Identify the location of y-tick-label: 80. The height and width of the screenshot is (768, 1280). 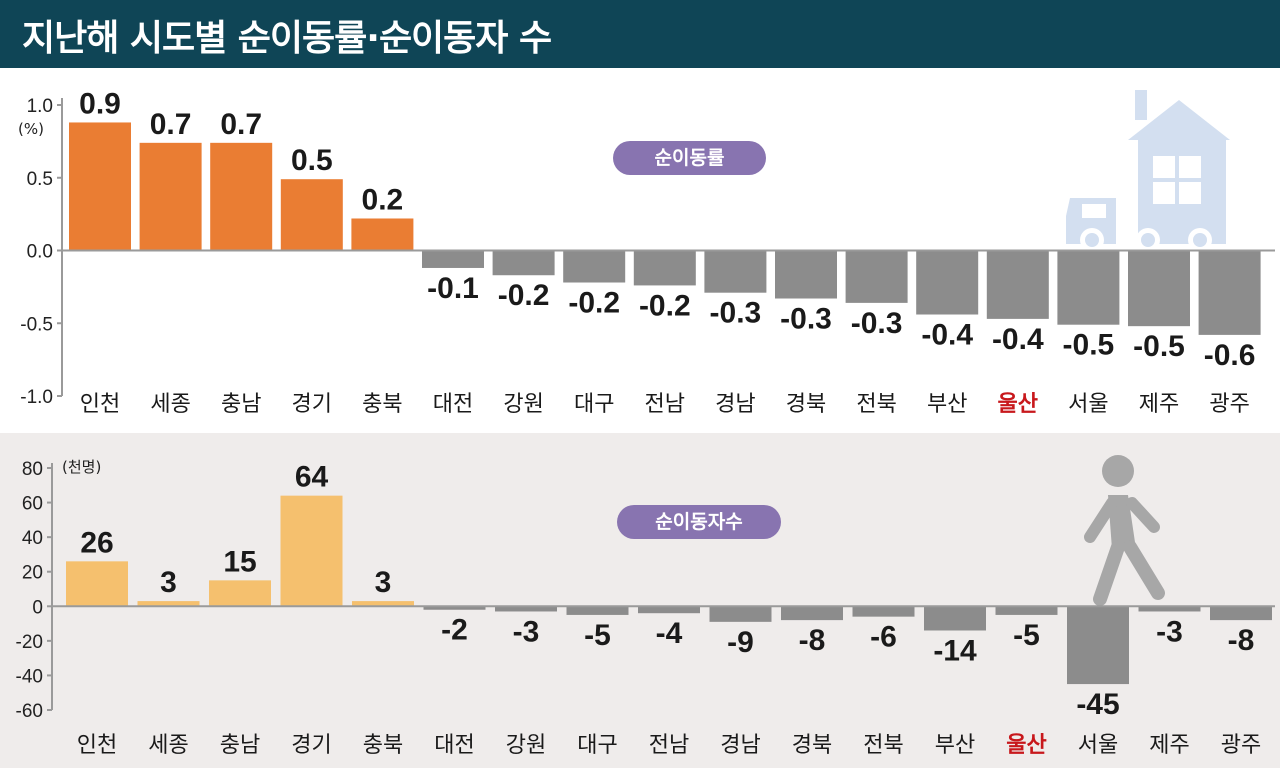
(32, 469).